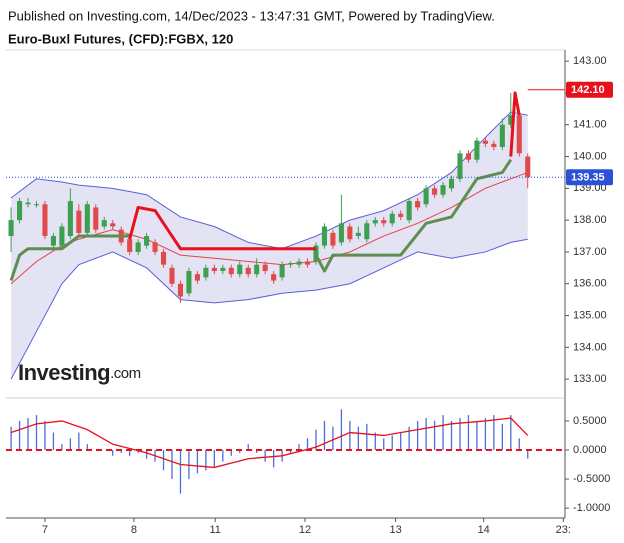  Describe the element at coordinates (591, 479) in the screenshot. I see `y-tick-label: -0.5000` at that location.